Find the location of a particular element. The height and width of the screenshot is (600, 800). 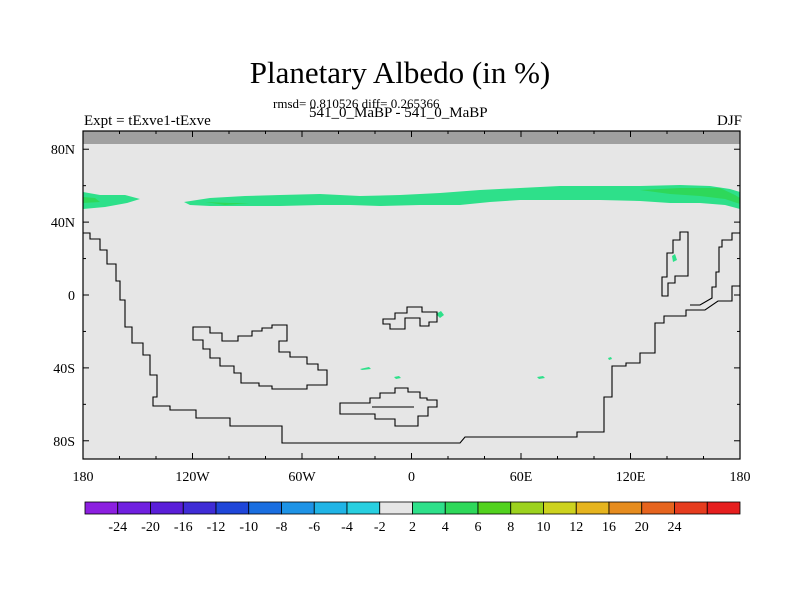

y-tick-label: 40N is located at coordinates (63, 223).